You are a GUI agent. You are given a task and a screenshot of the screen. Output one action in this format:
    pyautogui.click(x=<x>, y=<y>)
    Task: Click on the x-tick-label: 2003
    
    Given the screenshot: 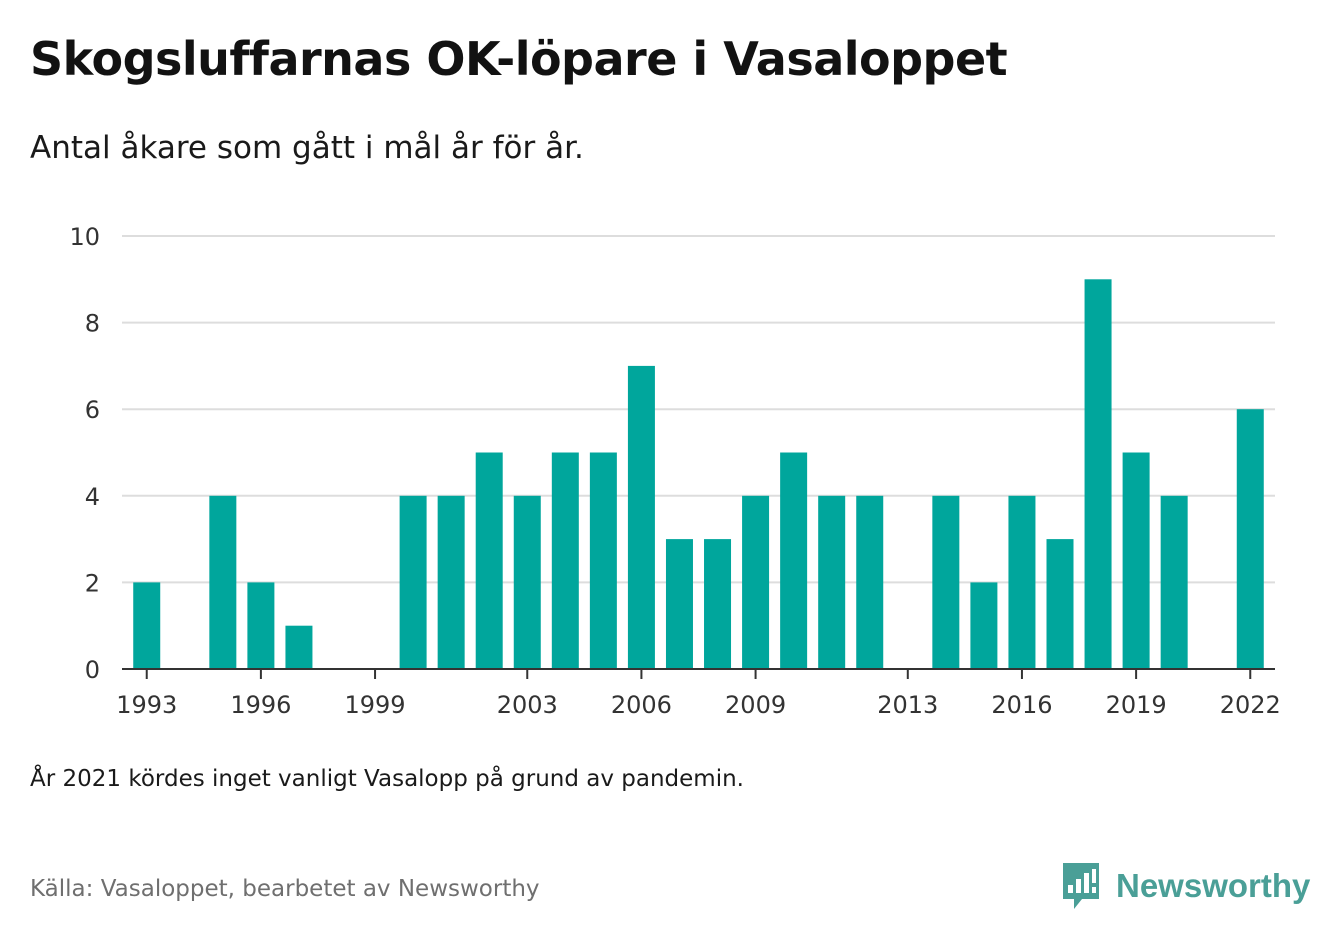 What is the action you would take?
    pyautogui.click(x=527, y=705)
    